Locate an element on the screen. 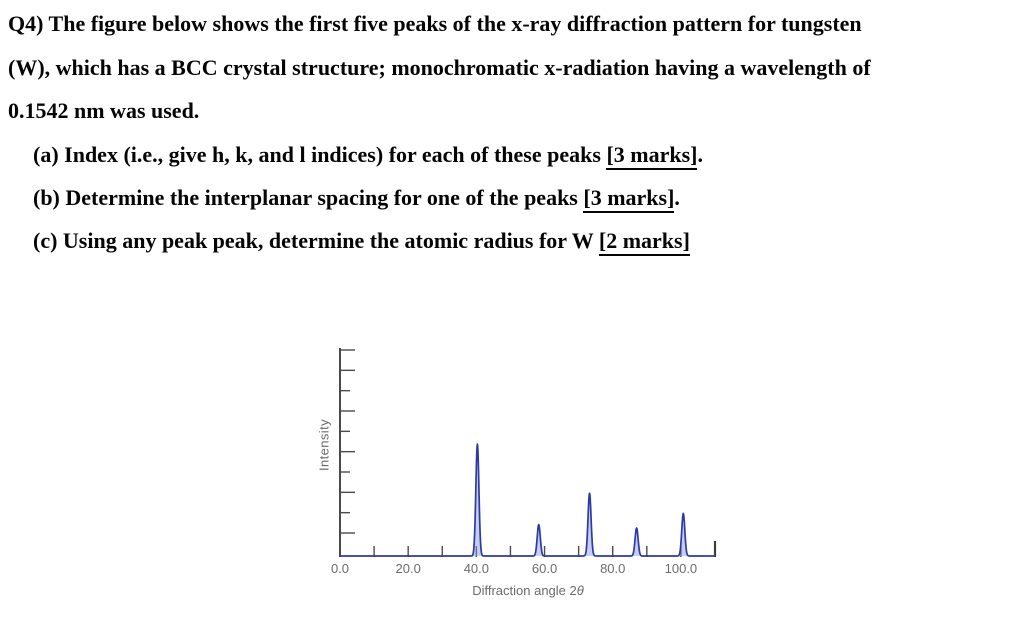 This screenshot has width=1016, height=632. x-tick-label: 0.0 is located at coordinates (340, 568).